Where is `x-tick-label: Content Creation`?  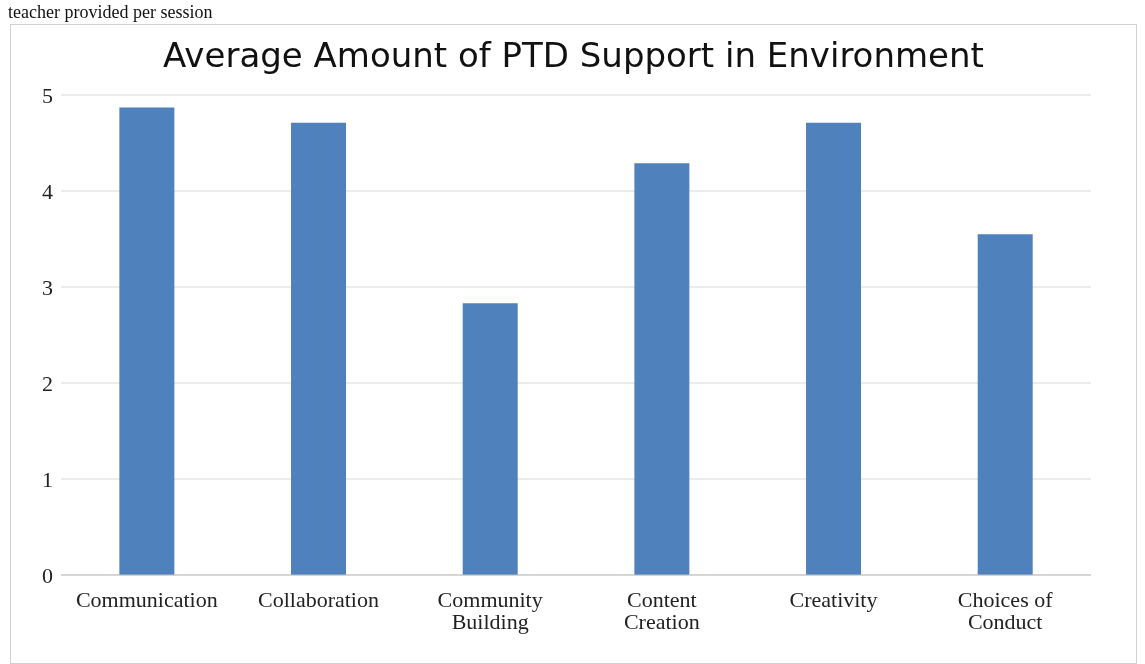
x-tick-label: Content Creation is located at coordinates (661, 610).